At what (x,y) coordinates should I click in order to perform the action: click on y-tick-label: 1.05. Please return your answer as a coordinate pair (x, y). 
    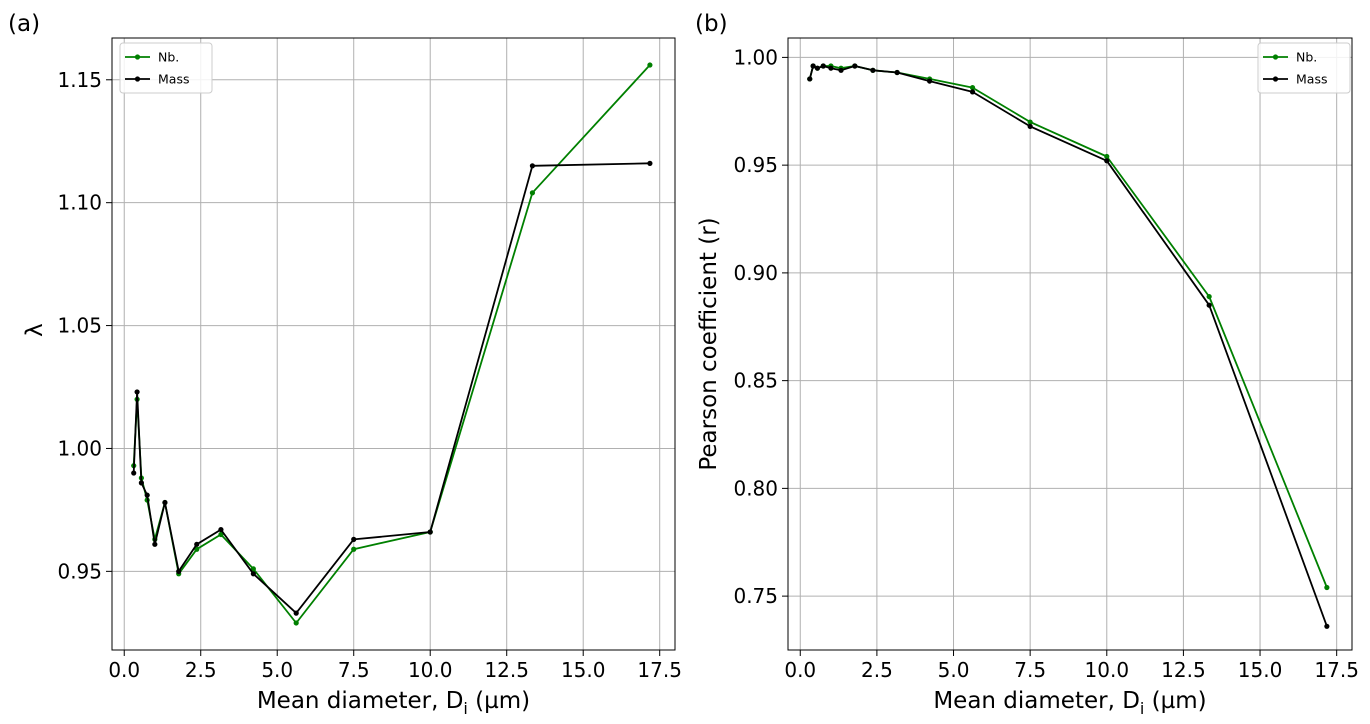
    Looking at the image, I should click on (79, 326).